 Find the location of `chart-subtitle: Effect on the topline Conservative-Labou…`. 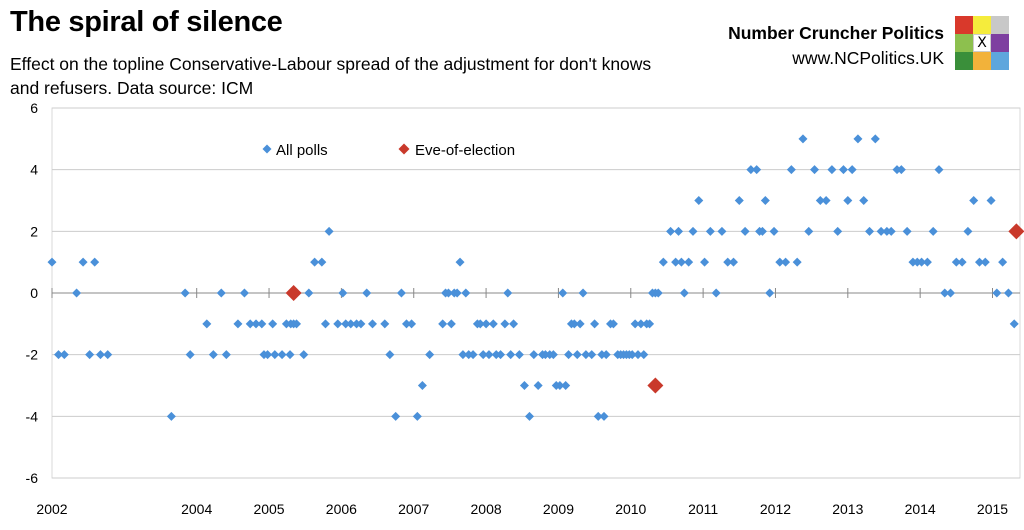

chart-subtitle: Effect on the topline Conservative-Labou… is located at coordinates (331, 76).